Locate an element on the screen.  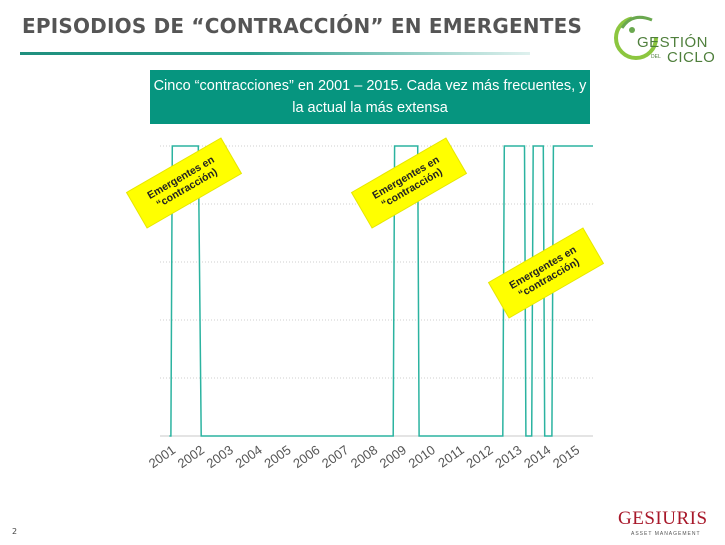
x-tick-label: 2014 is located at coordinates (537, 456).